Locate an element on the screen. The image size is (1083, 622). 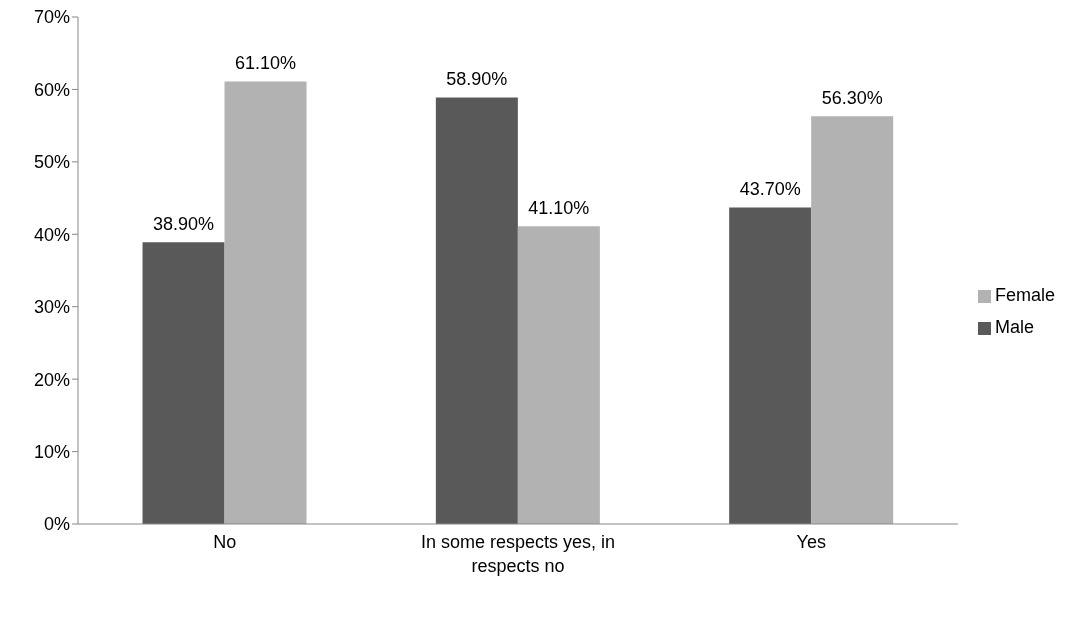
legend-label: Male is located at coordinates (1014, 327).